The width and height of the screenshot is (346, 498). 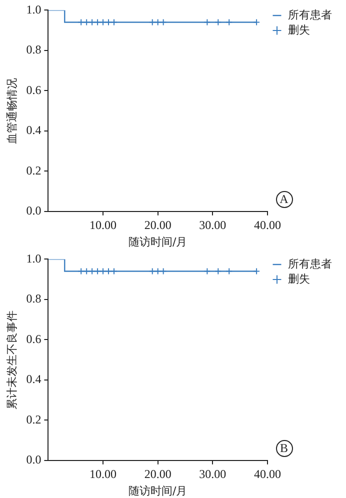 What do you see at coordinates (11, 360) in the screenshot?
I see `y-axis-title: 累计未发生不良事件` at bounding box center [11, 360].